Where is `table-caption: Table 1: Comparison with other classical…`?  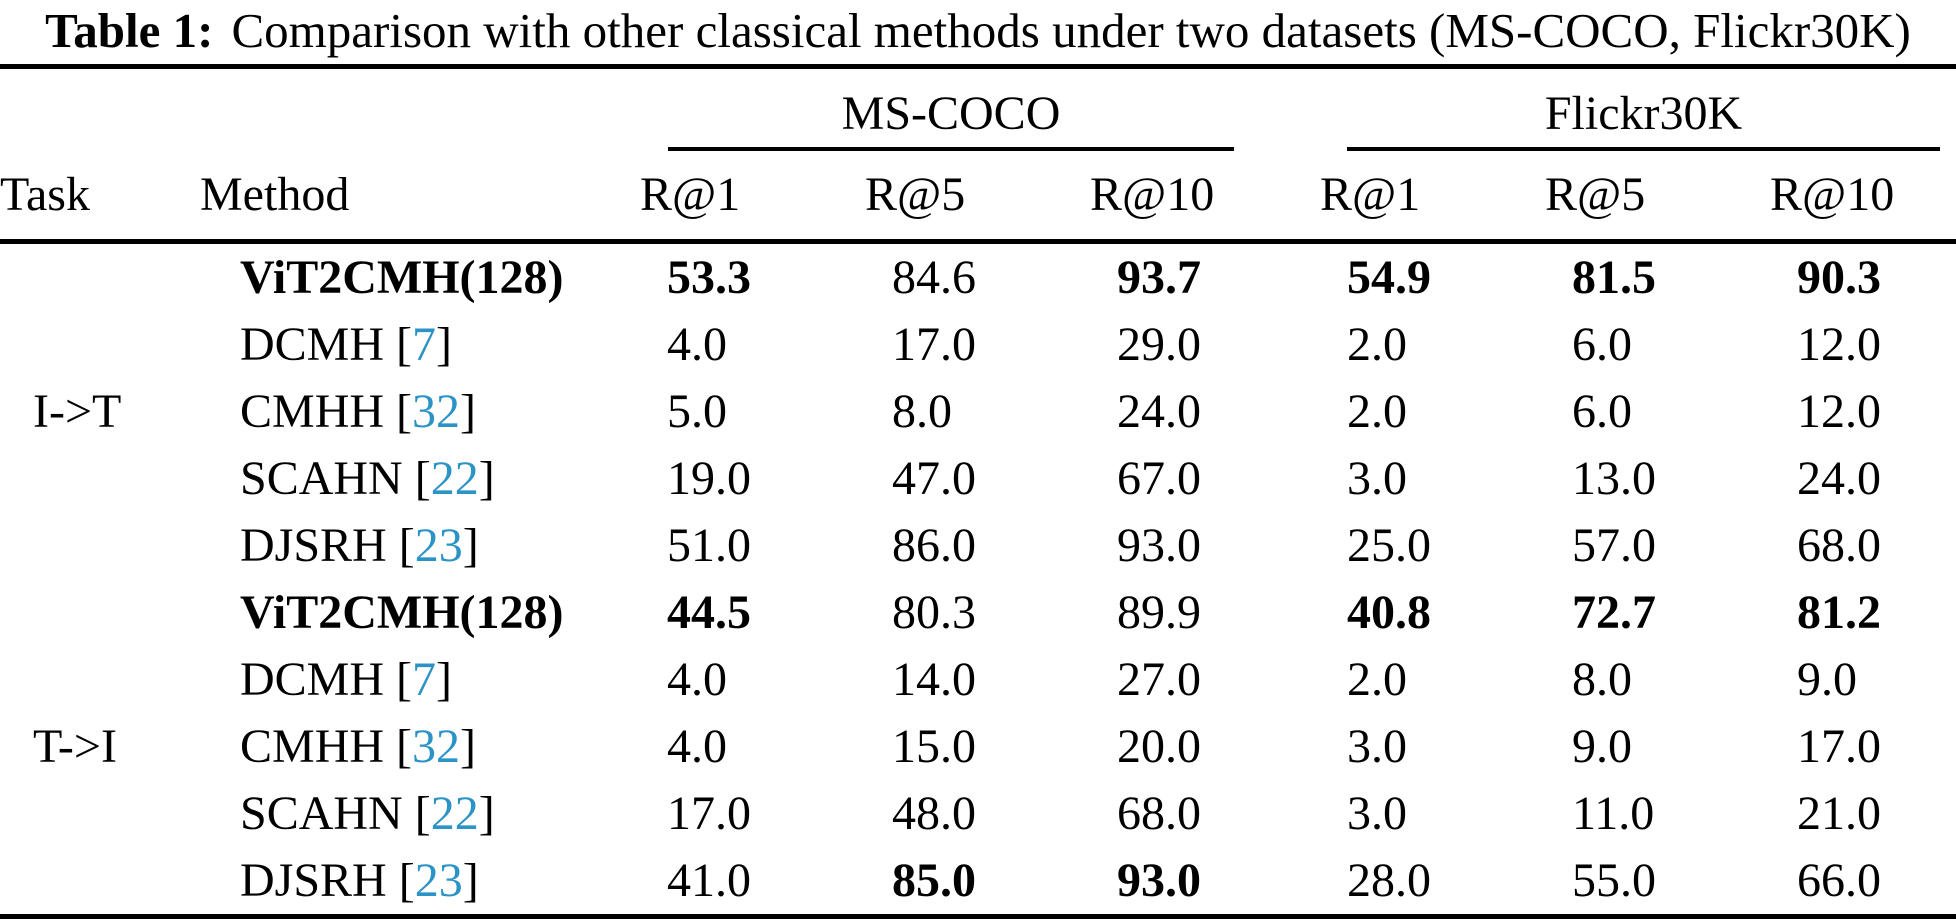
table-caption: Table 1: Comparison with other classical… is located at coordinates (978, 32).